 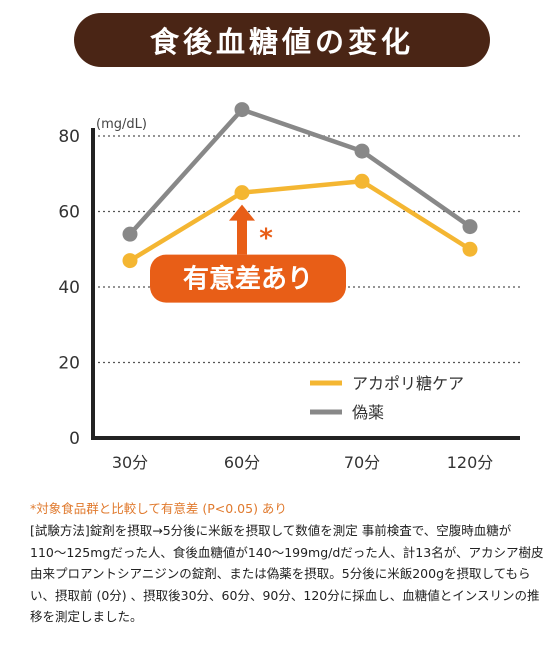 I want to click on chart-title-banner: 食後血糖値の変化, so click(x=282, y=40).